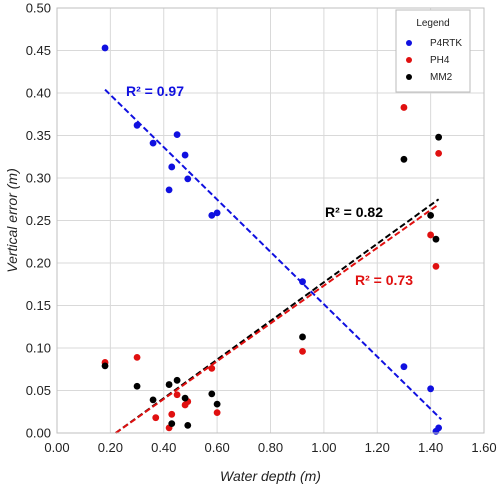 Image resolution: width=498 pixels, height=488 pixels. I want to click on y-tick-label: 0.45, so click(38, 50).